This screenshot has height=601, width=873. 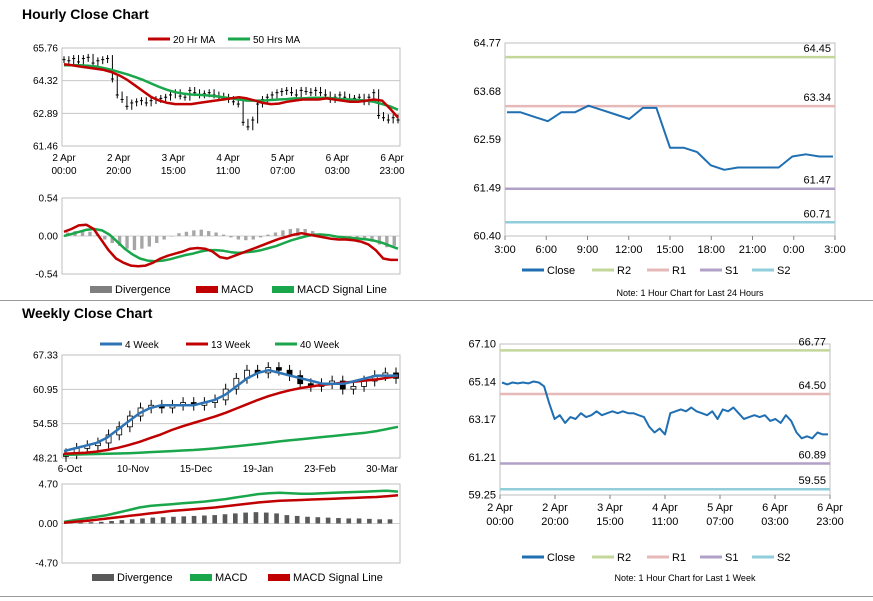 What do you see at coordinates (830, 522) in the screenshot?
I see `weekly-levels-x-tick-label: 23:00` at bounding box center [830, 522].